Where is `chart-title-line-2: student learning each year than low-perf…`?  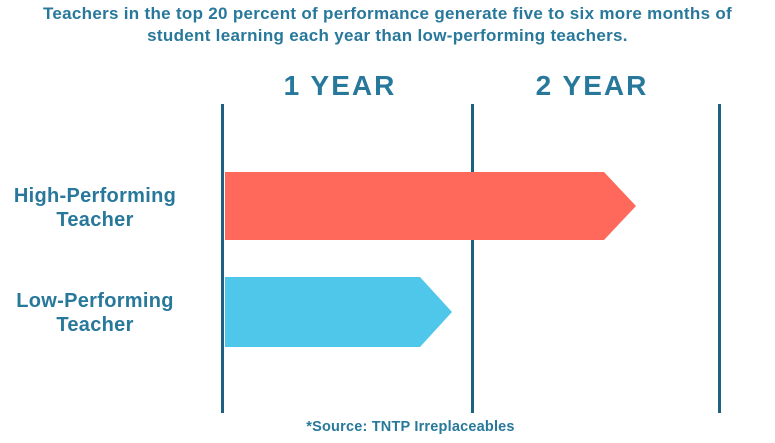
chart-title-line-2: student learning each year than low-perf… is located at coordinates (387, 35).